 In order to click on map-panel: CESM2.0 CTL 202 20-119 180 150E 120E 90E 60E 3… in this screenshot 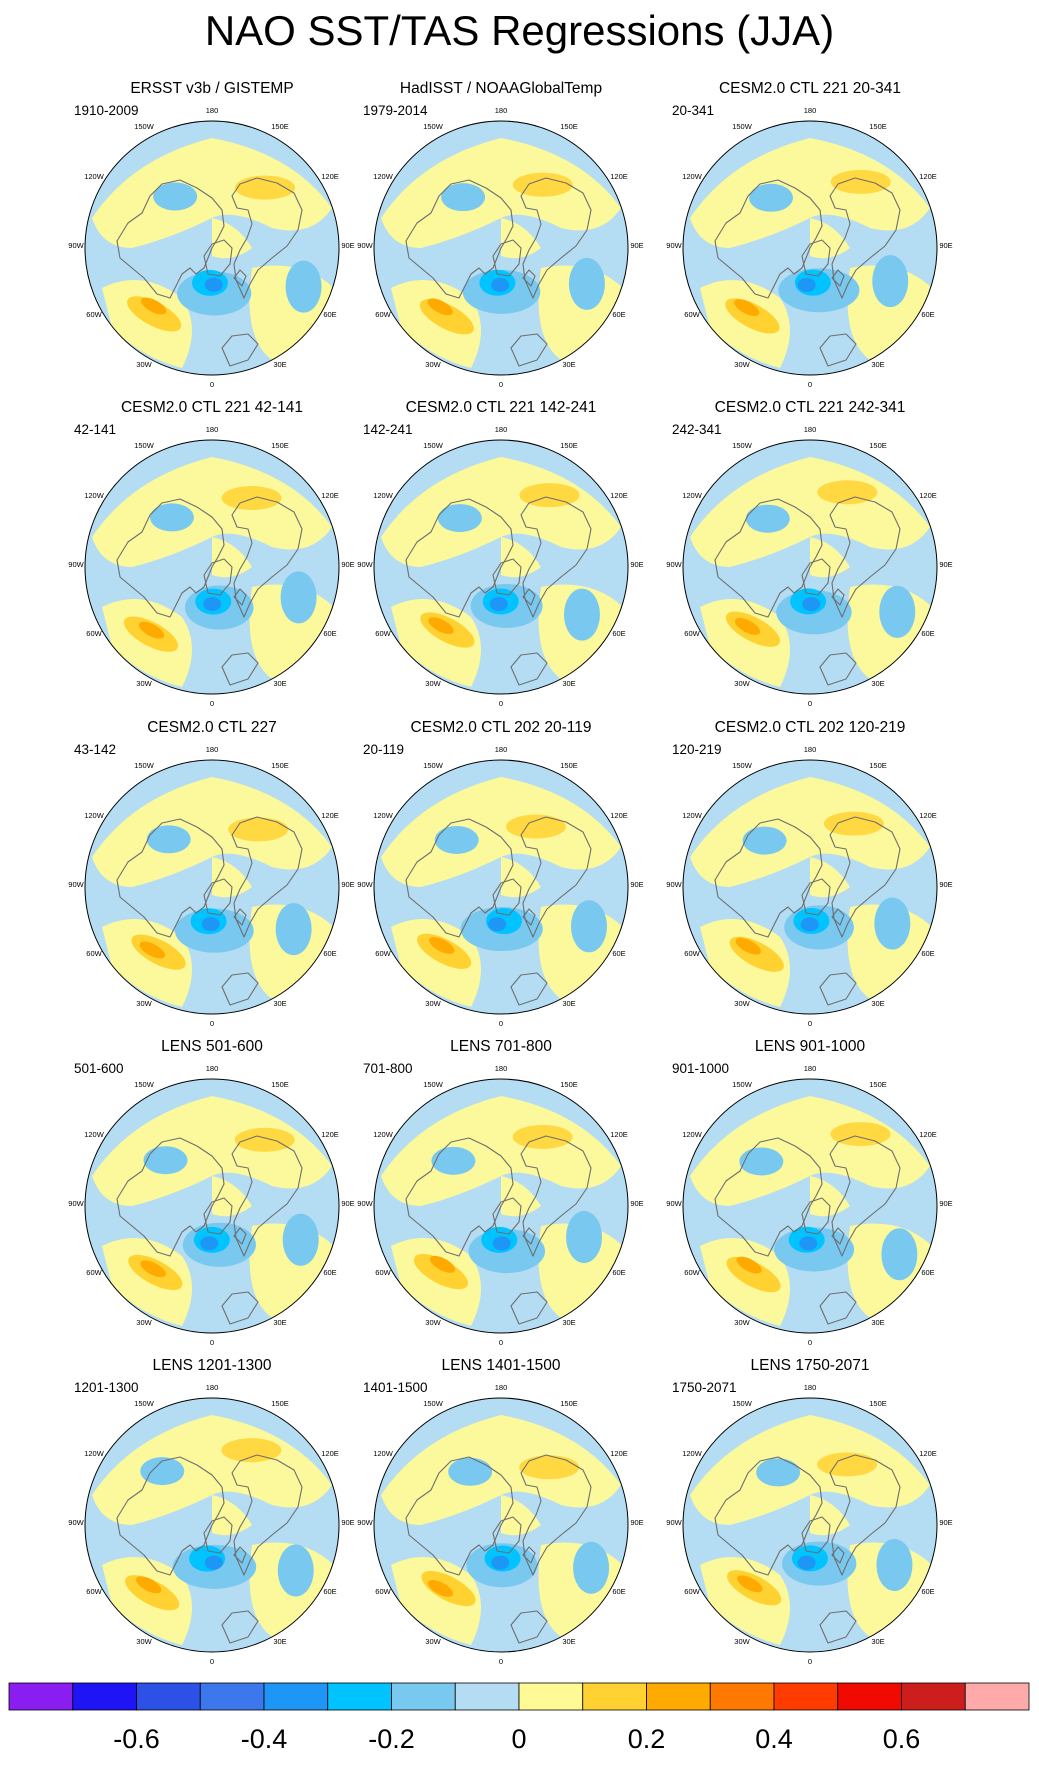, I will do `click(501, 876)`.